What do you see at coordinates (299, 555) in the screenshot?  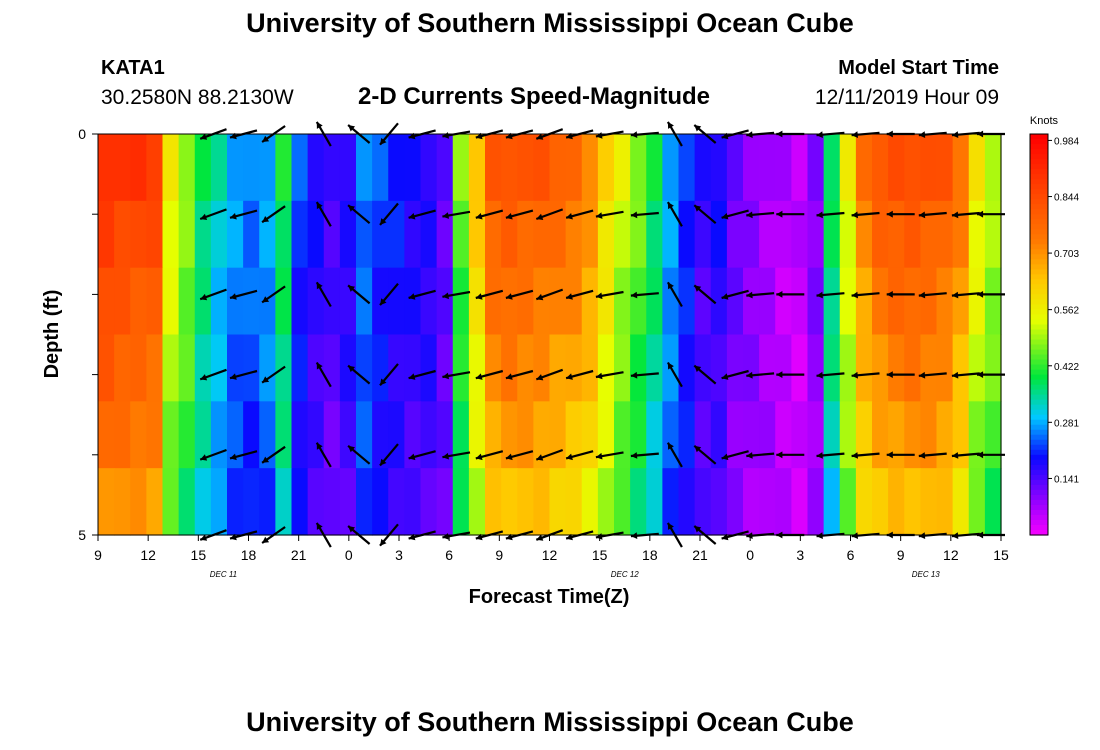 I see `x-tick-label: 21` at bounding box center [299, 555].